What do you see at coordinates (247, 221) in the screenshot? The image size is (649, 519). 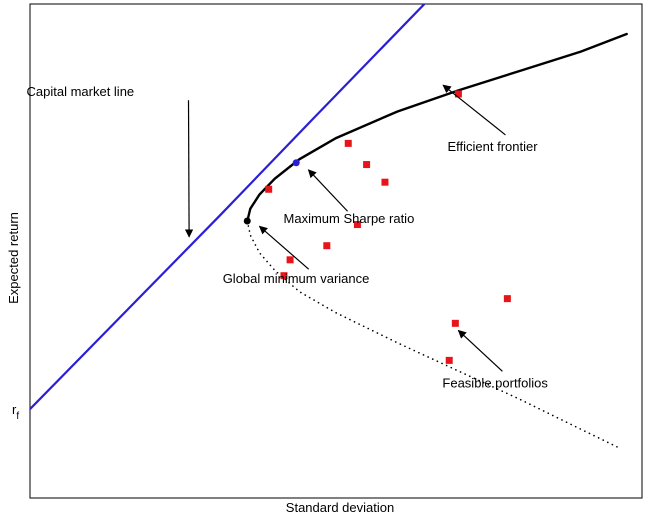 I see `gmv-point` at bounding box center [247, 221].